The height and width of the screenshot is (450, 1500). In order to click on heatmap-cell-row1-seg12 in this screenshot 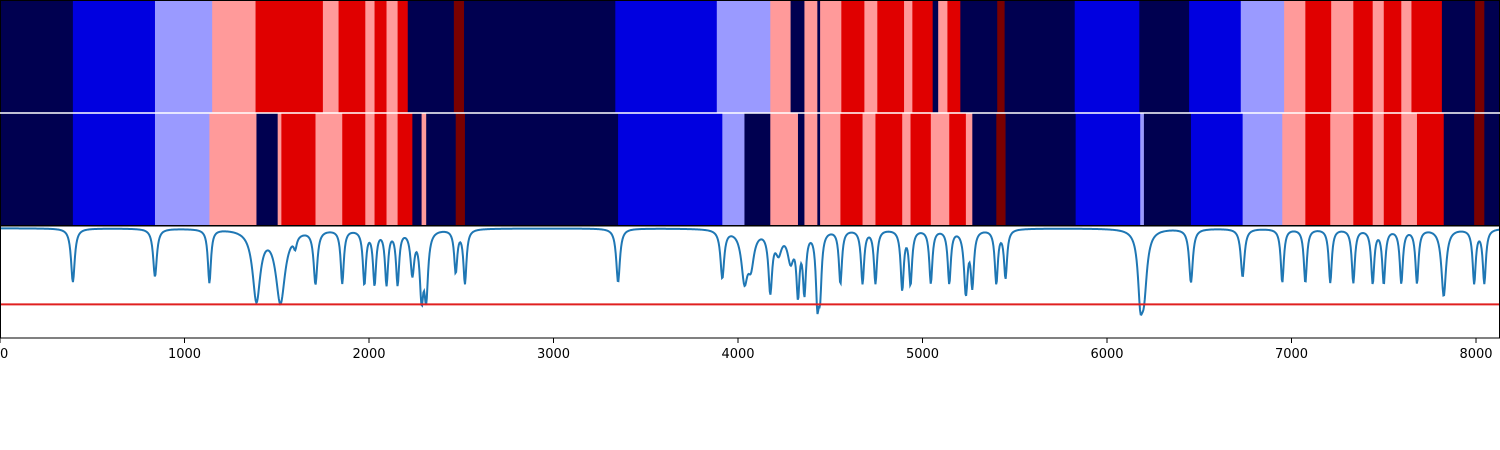, I will do `click(405, 169)`.